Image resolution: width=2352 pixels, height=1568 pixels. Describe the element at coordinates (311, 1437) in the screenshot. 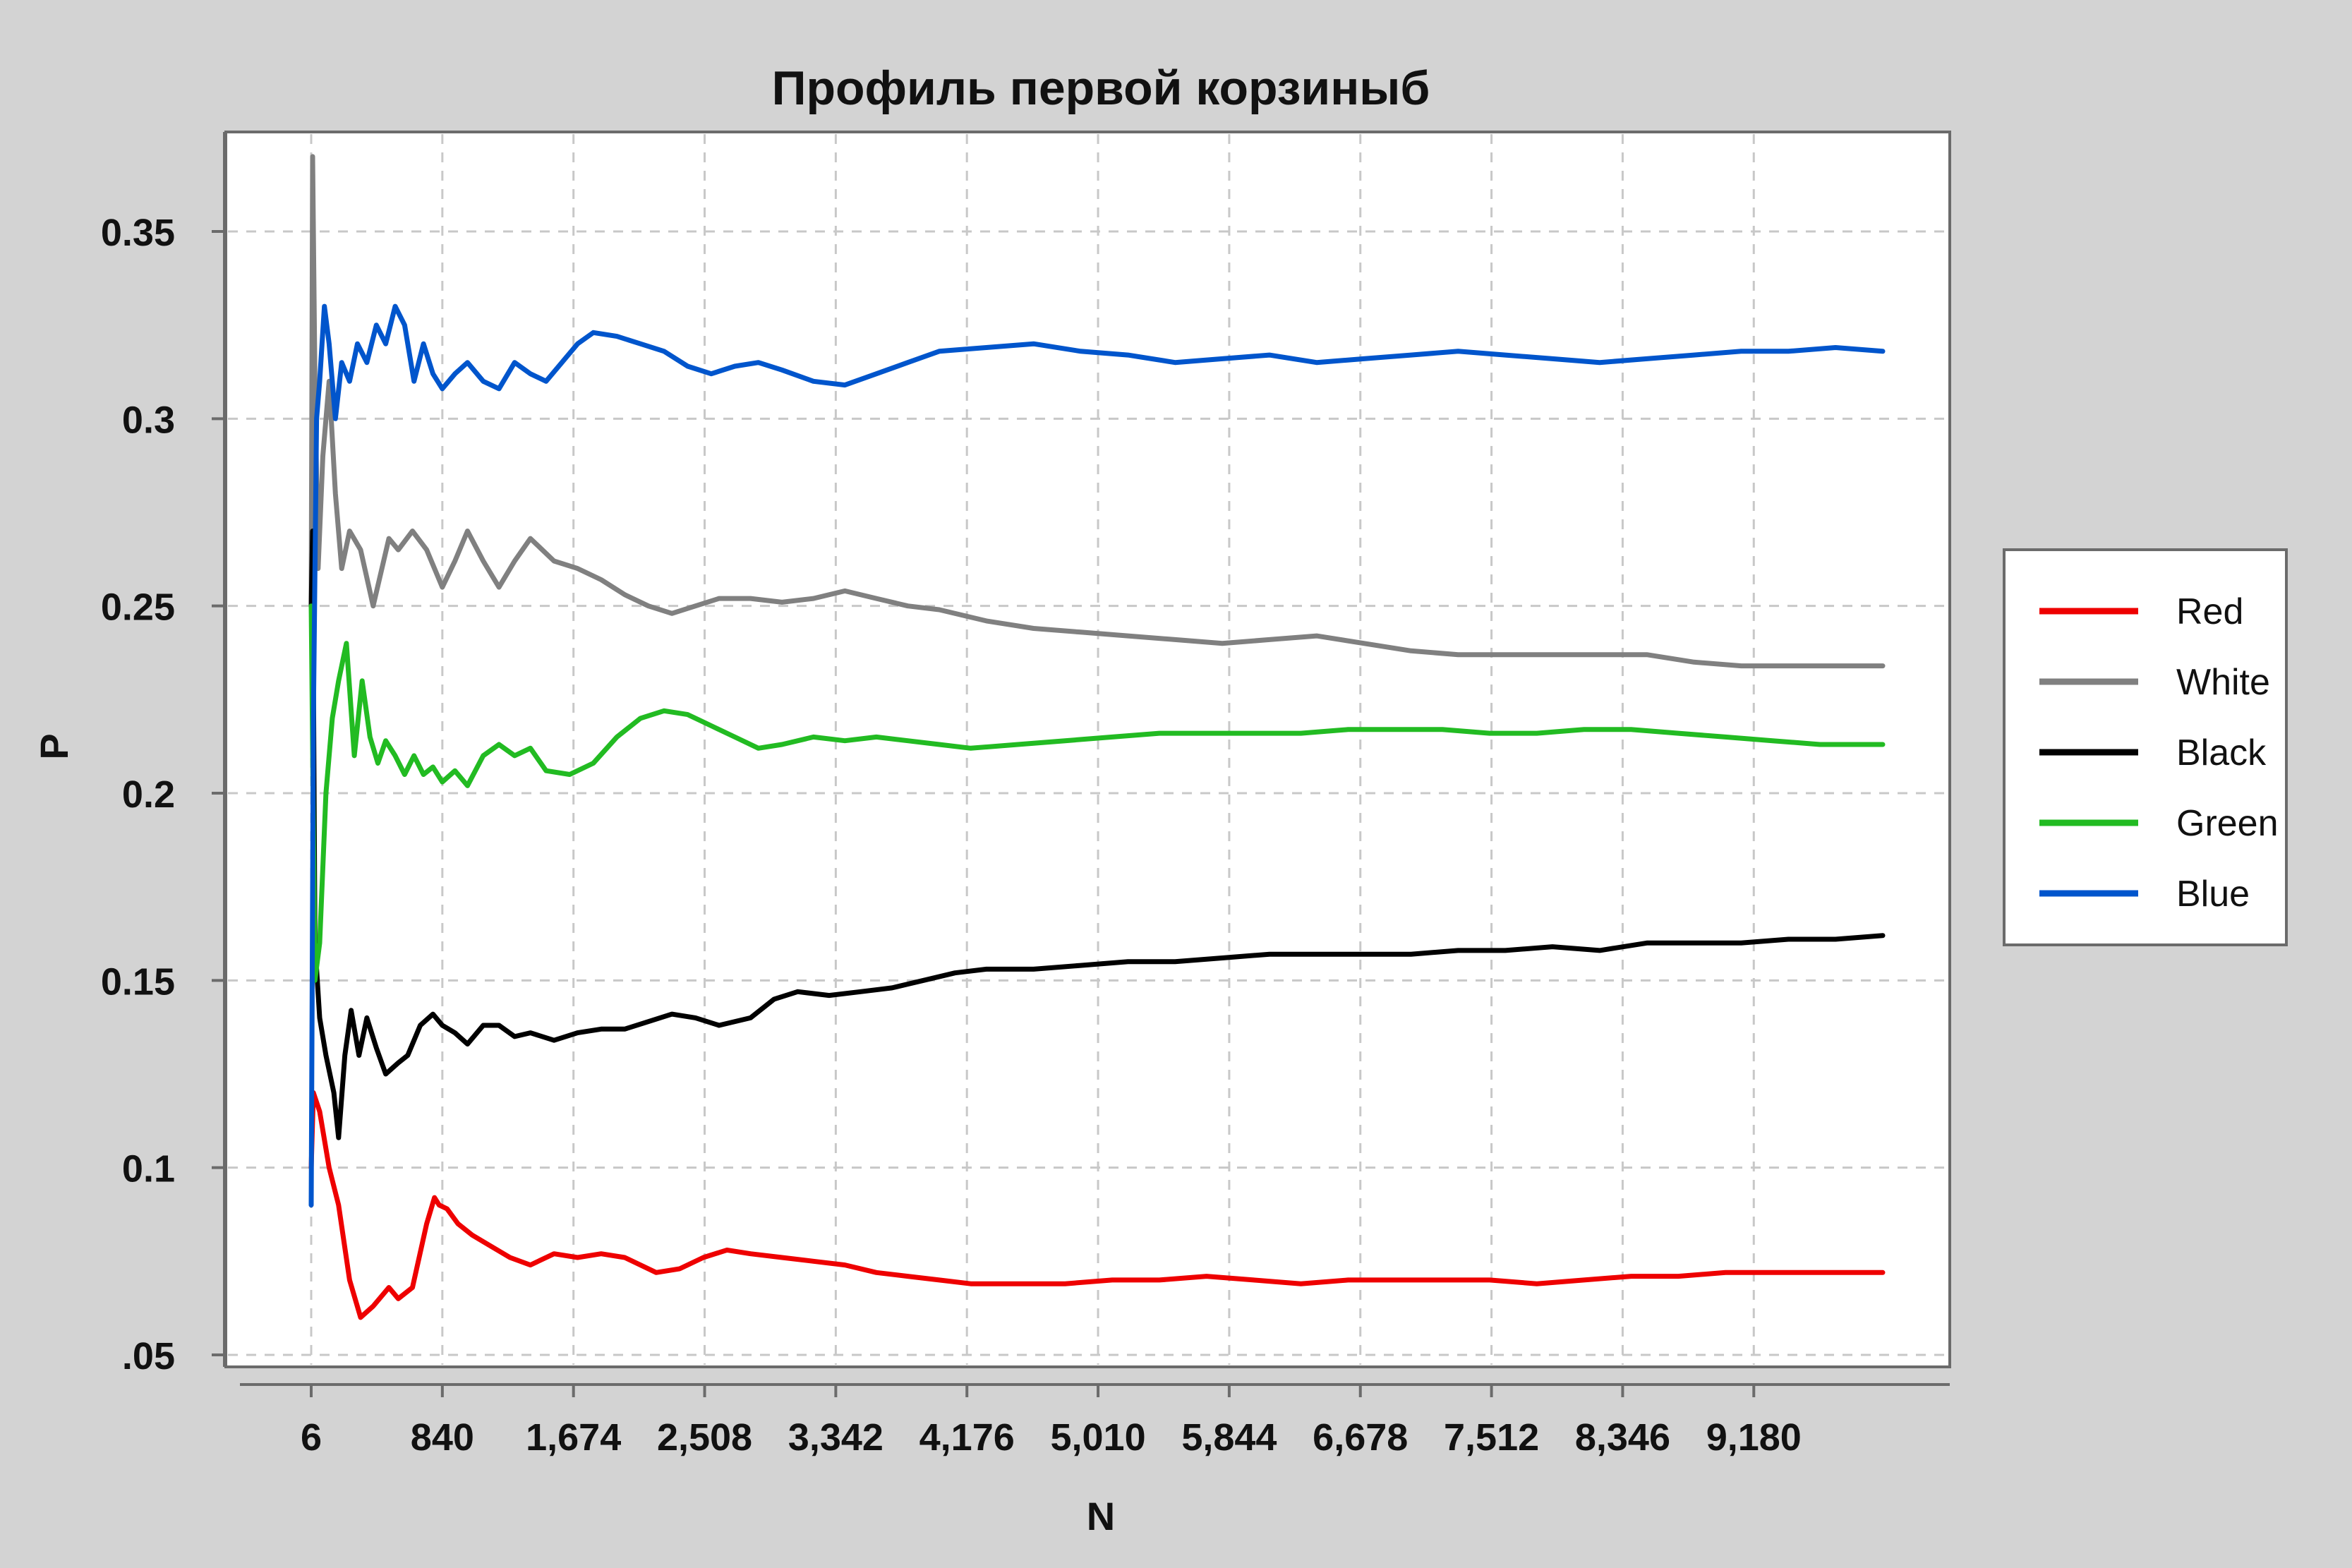

I see `x-tick-label: 6` at that location.